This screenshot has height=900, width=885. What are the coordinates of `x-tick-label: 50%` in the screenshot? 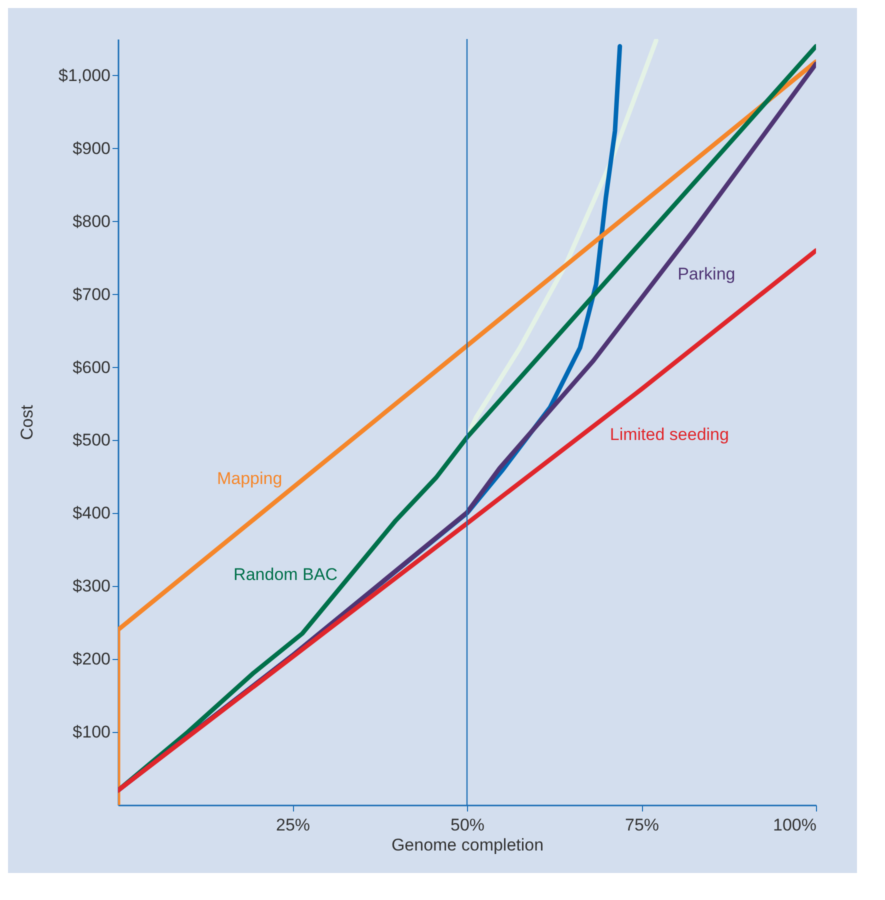 It's located at (467, 825).